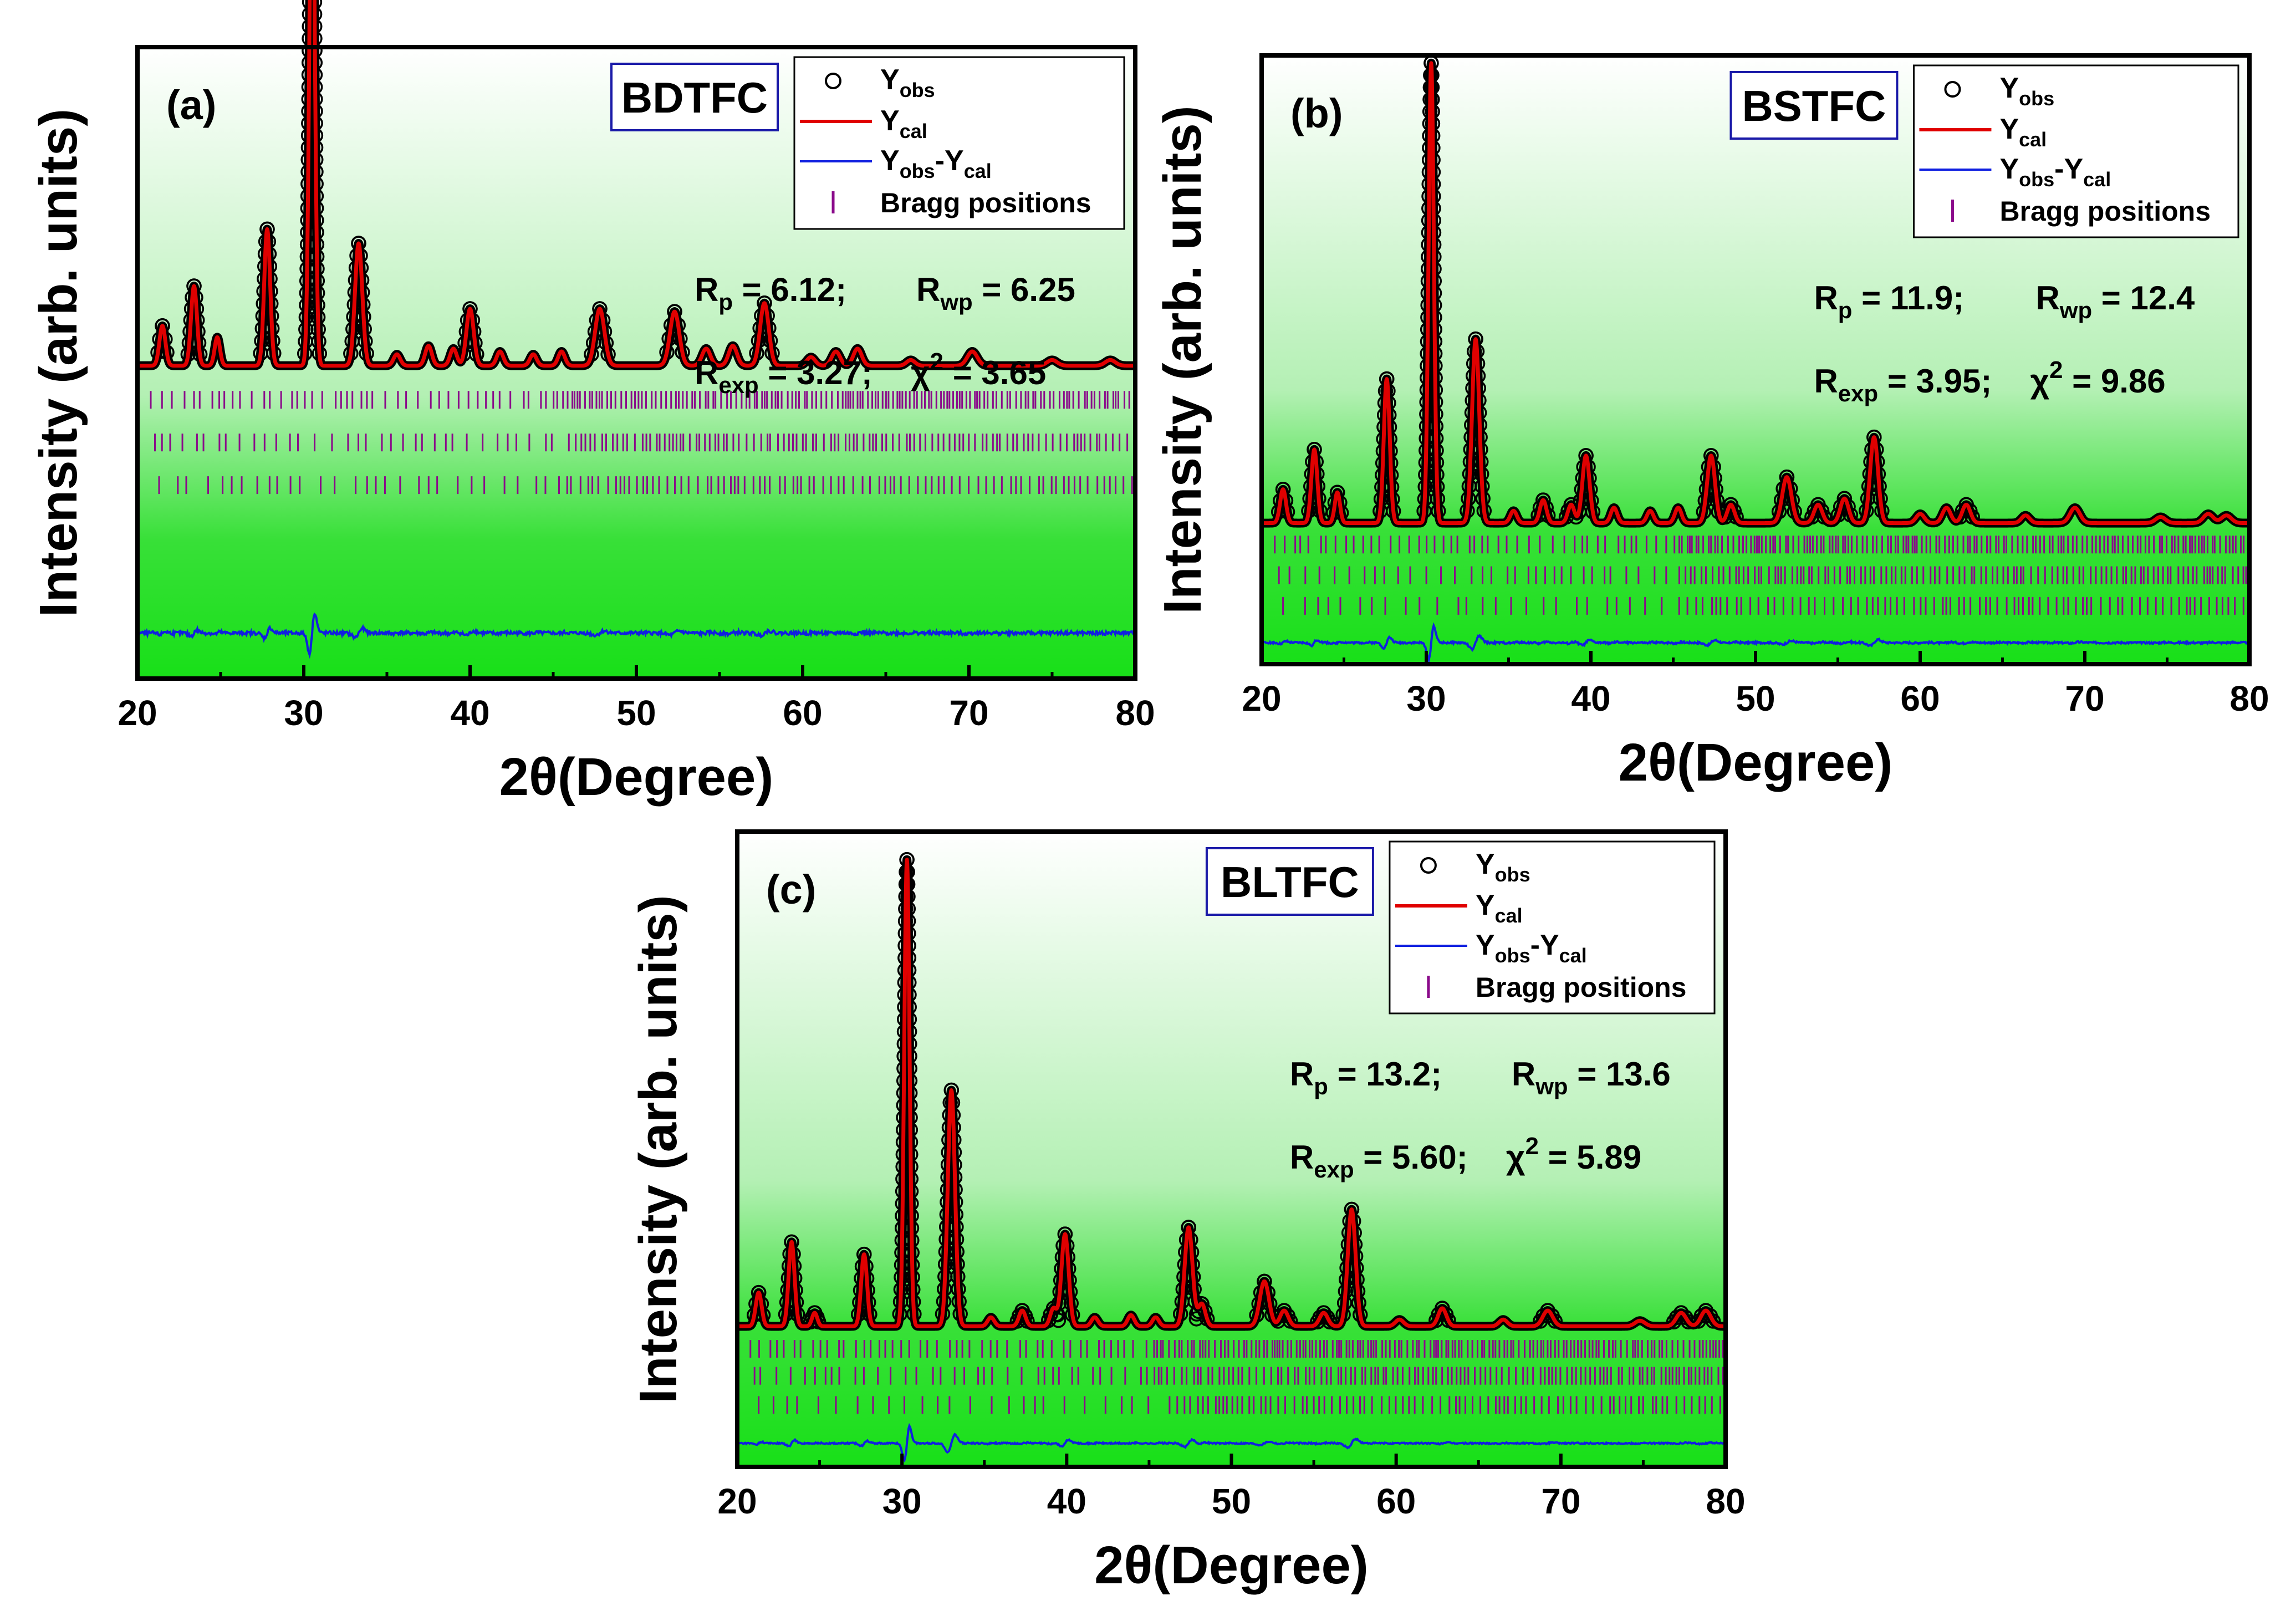  I want to click on sample-name: BDTFC, so click(694, 98).